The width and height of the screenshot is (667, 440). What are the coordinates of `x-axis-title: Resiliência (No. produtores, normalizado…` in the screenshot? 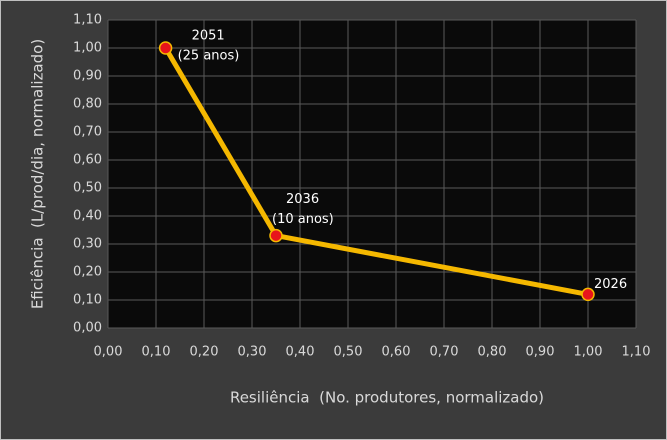 It's located at (387, 398).